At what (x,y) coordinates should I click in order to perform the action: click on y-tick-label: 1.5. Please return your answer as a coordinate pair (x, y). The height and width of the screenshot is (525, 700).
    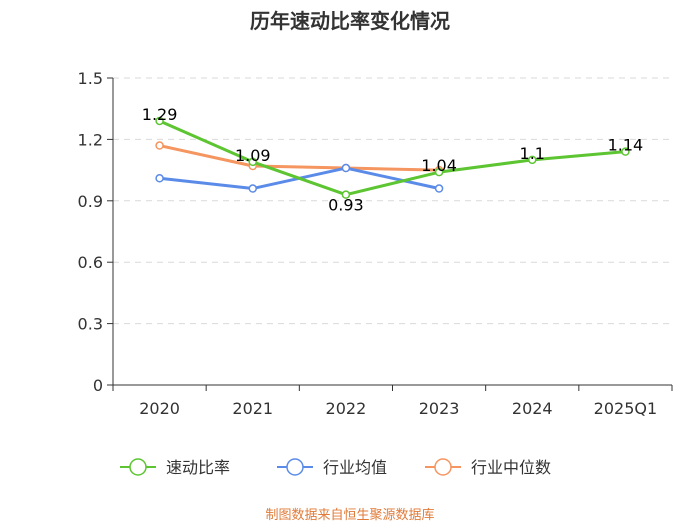
    Looking at the image, I should click on (90, 78).